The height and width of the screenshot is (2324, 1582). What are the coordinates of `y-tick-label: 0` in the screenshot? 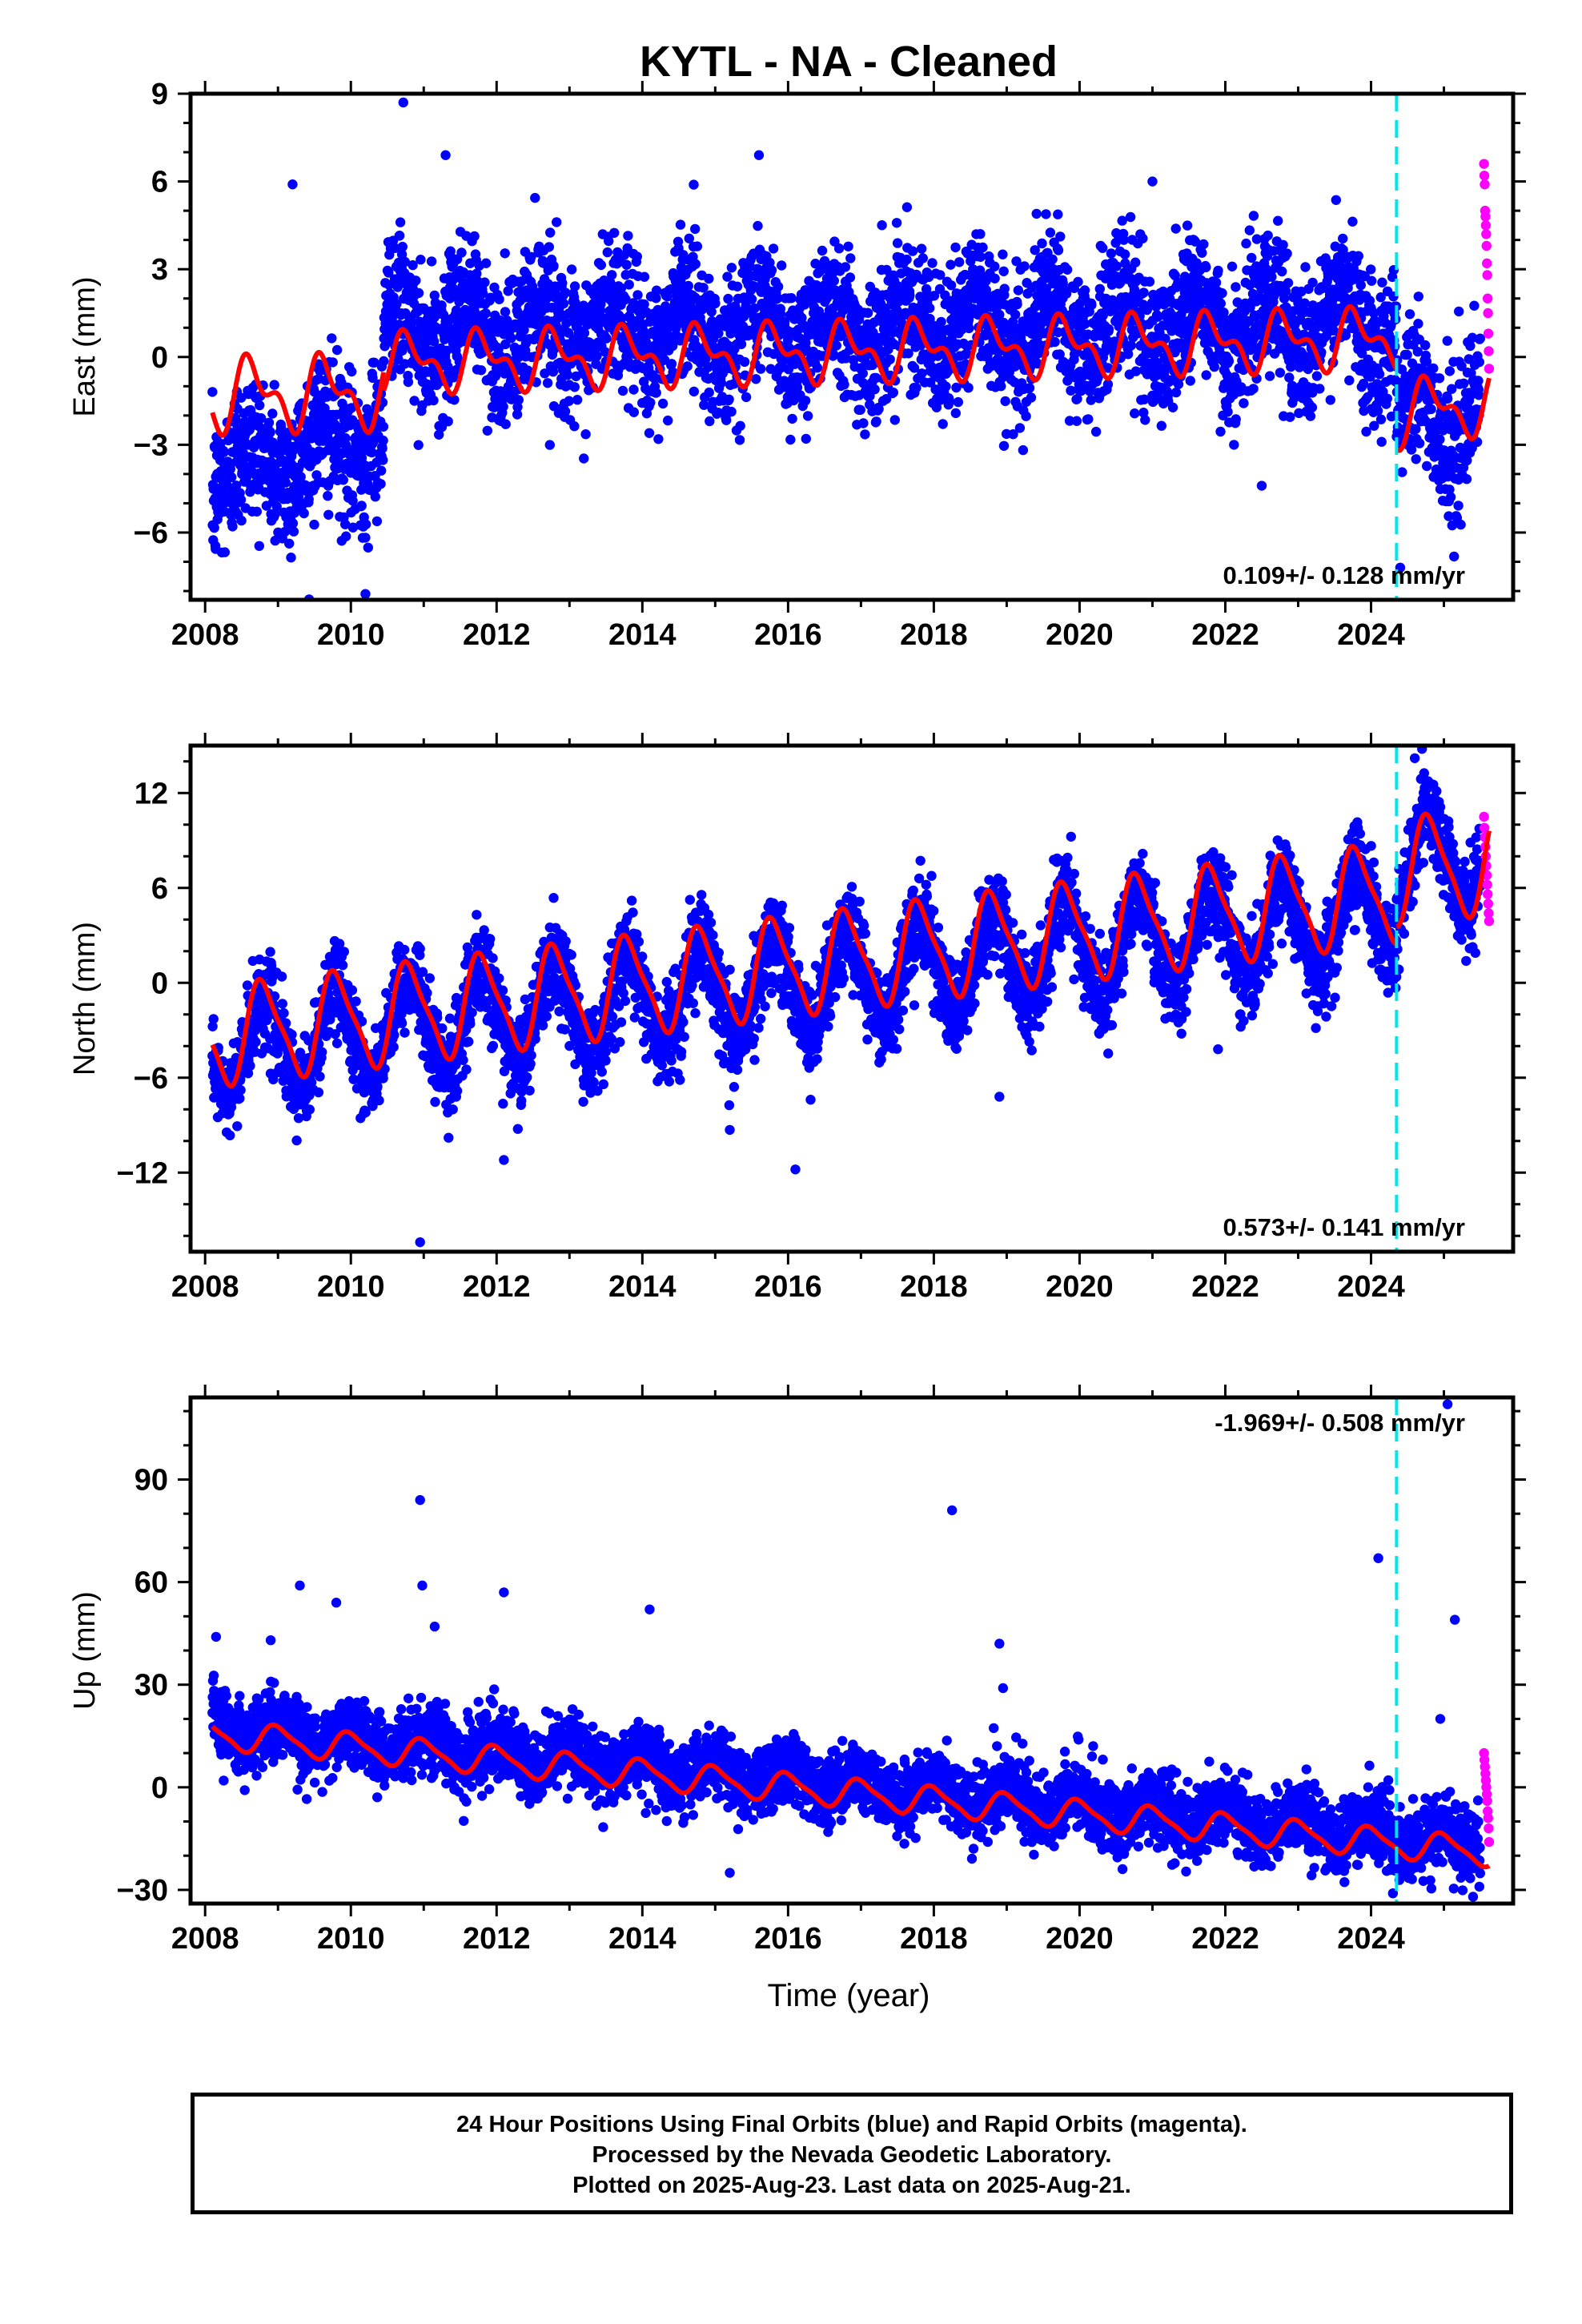 It's located at (159, 358).